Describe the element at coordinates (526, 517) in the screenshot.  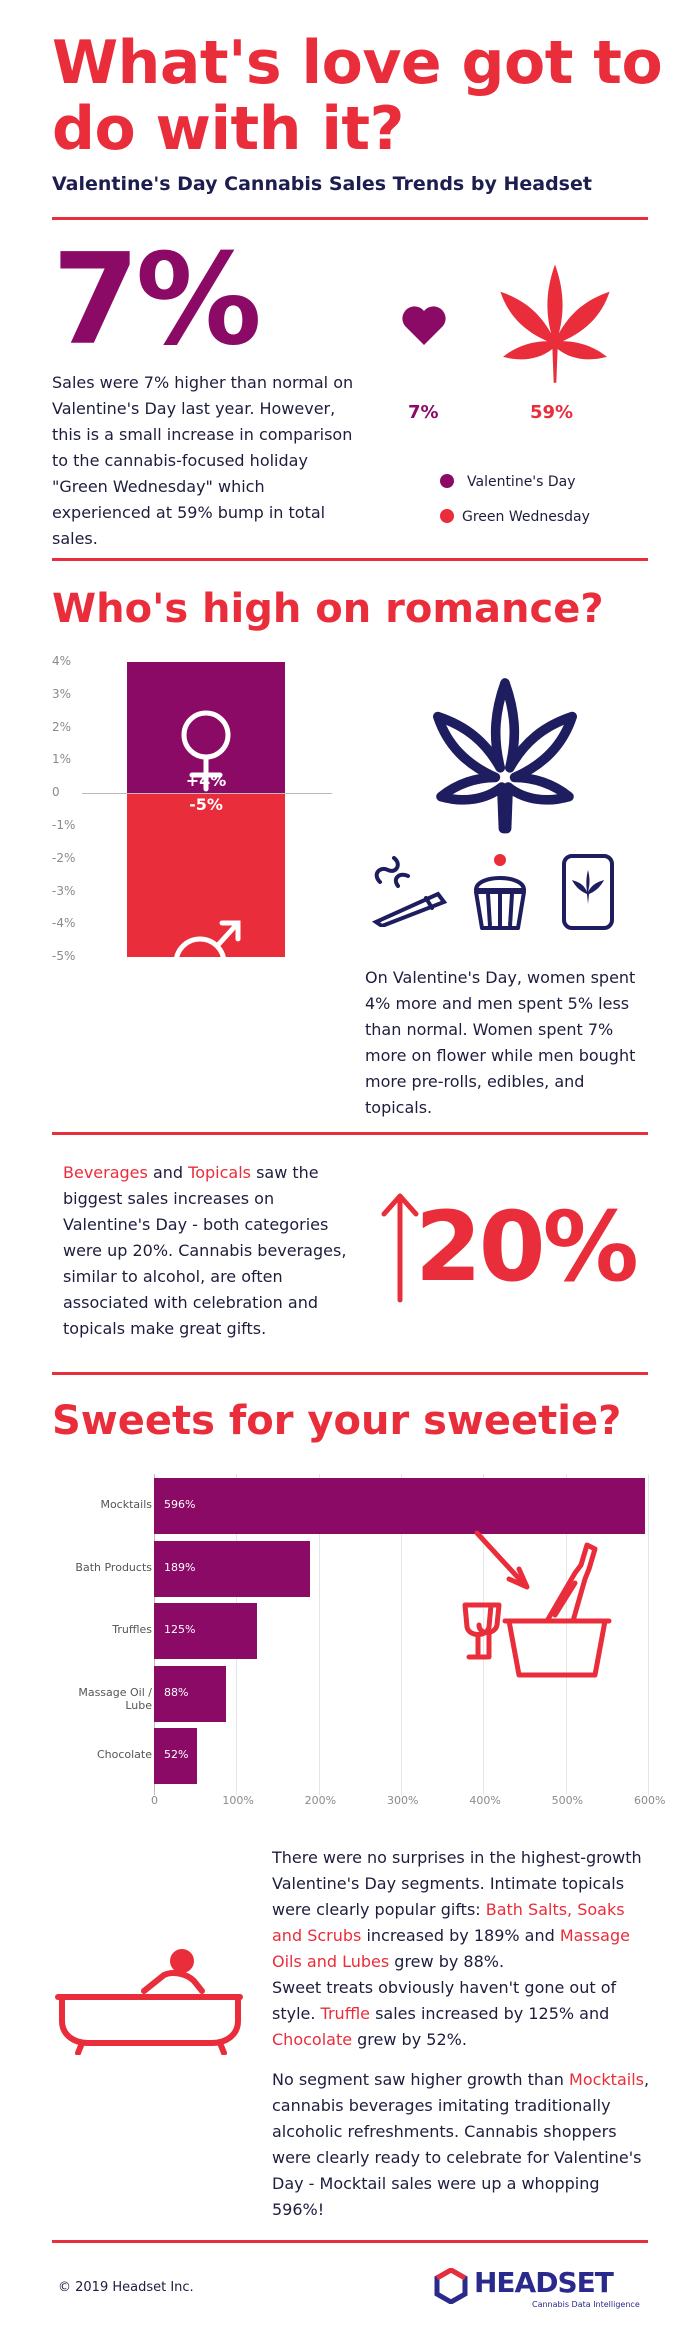
I see `legend-label-green-wednesday: Green Wednesday` at that location.